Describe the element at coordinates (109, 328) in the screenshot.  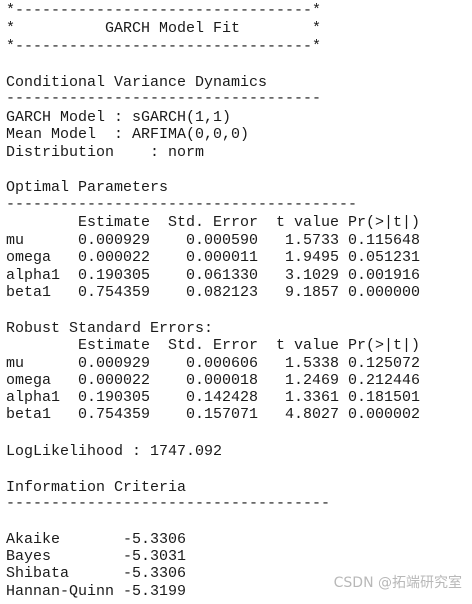
I see `section-heading: Robust Standard Errors:` at that location.